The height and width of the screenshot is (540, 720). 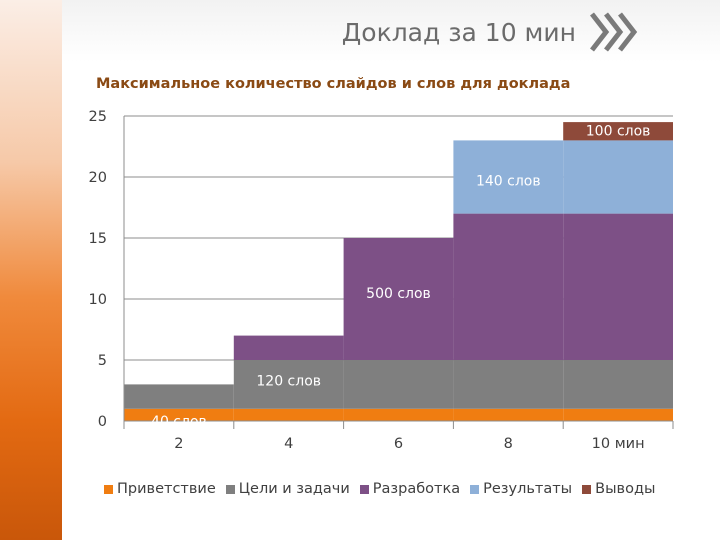 I want to click on data-label: 120 слов, so click(x=288, y=382).